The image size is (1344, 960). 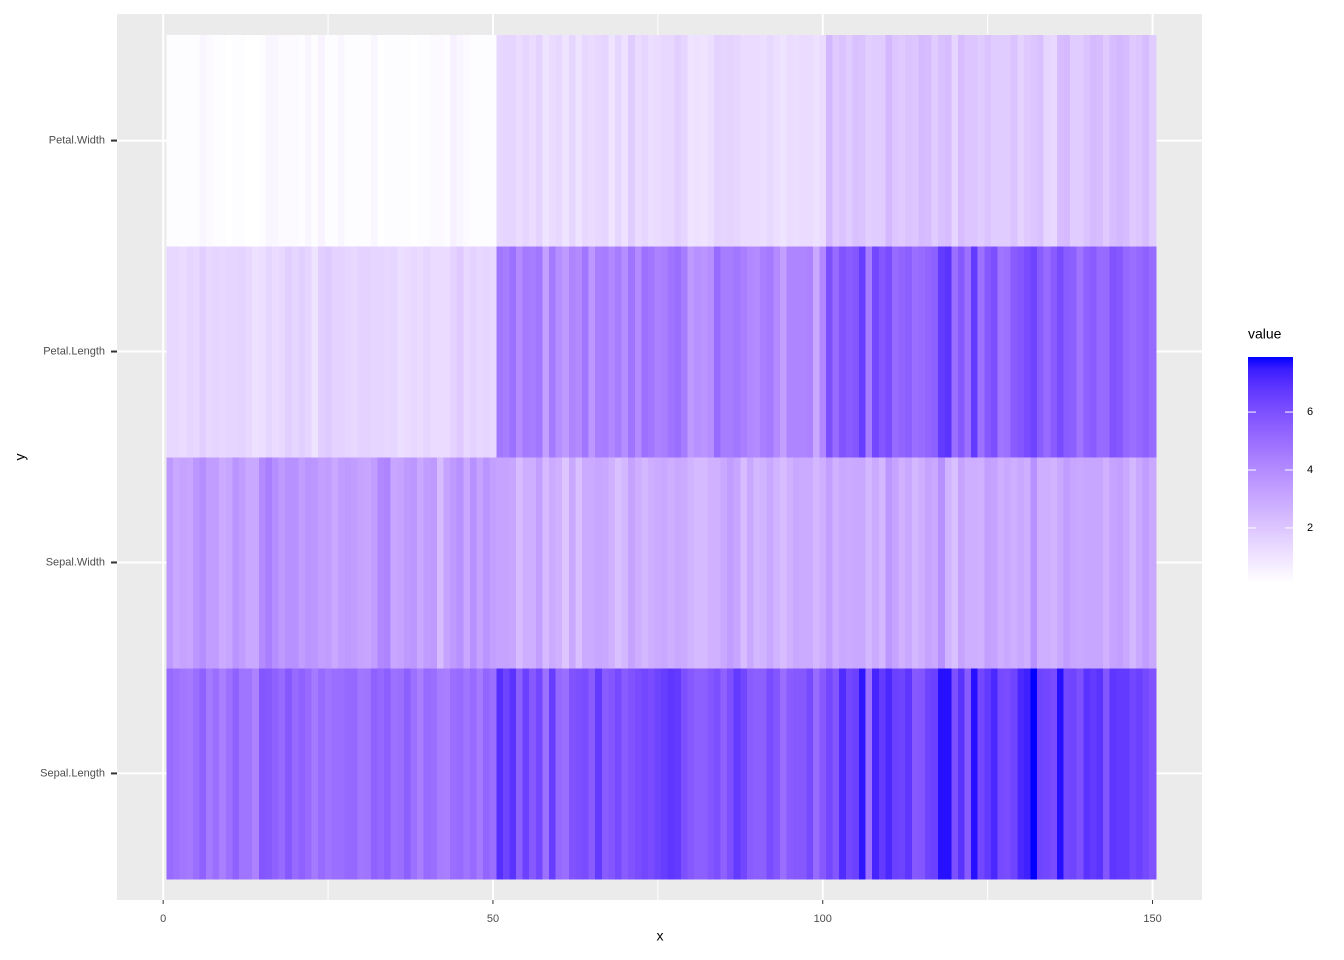 I want to click on x-axis-title: x, so click(x=660, y=936).